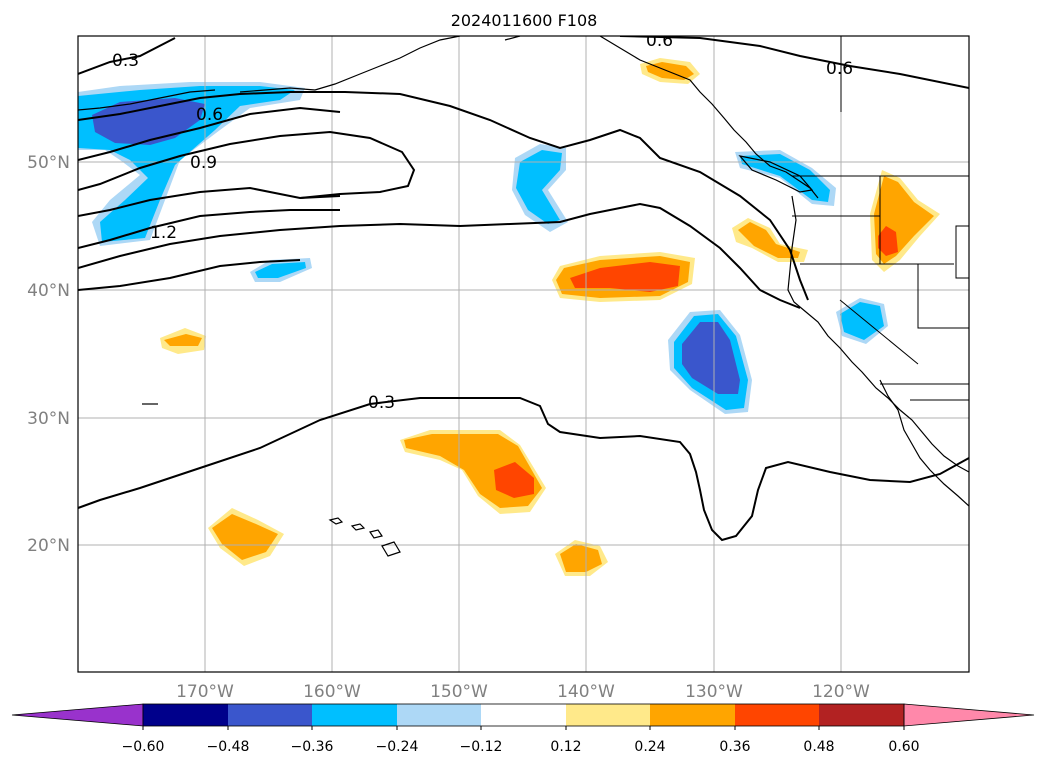 This screenshot has width=1047, height=765. What do you see at coordinates (163, 233) in the screenshot?
I see `contour-label: 1.2` at bounding box center [163, 233].